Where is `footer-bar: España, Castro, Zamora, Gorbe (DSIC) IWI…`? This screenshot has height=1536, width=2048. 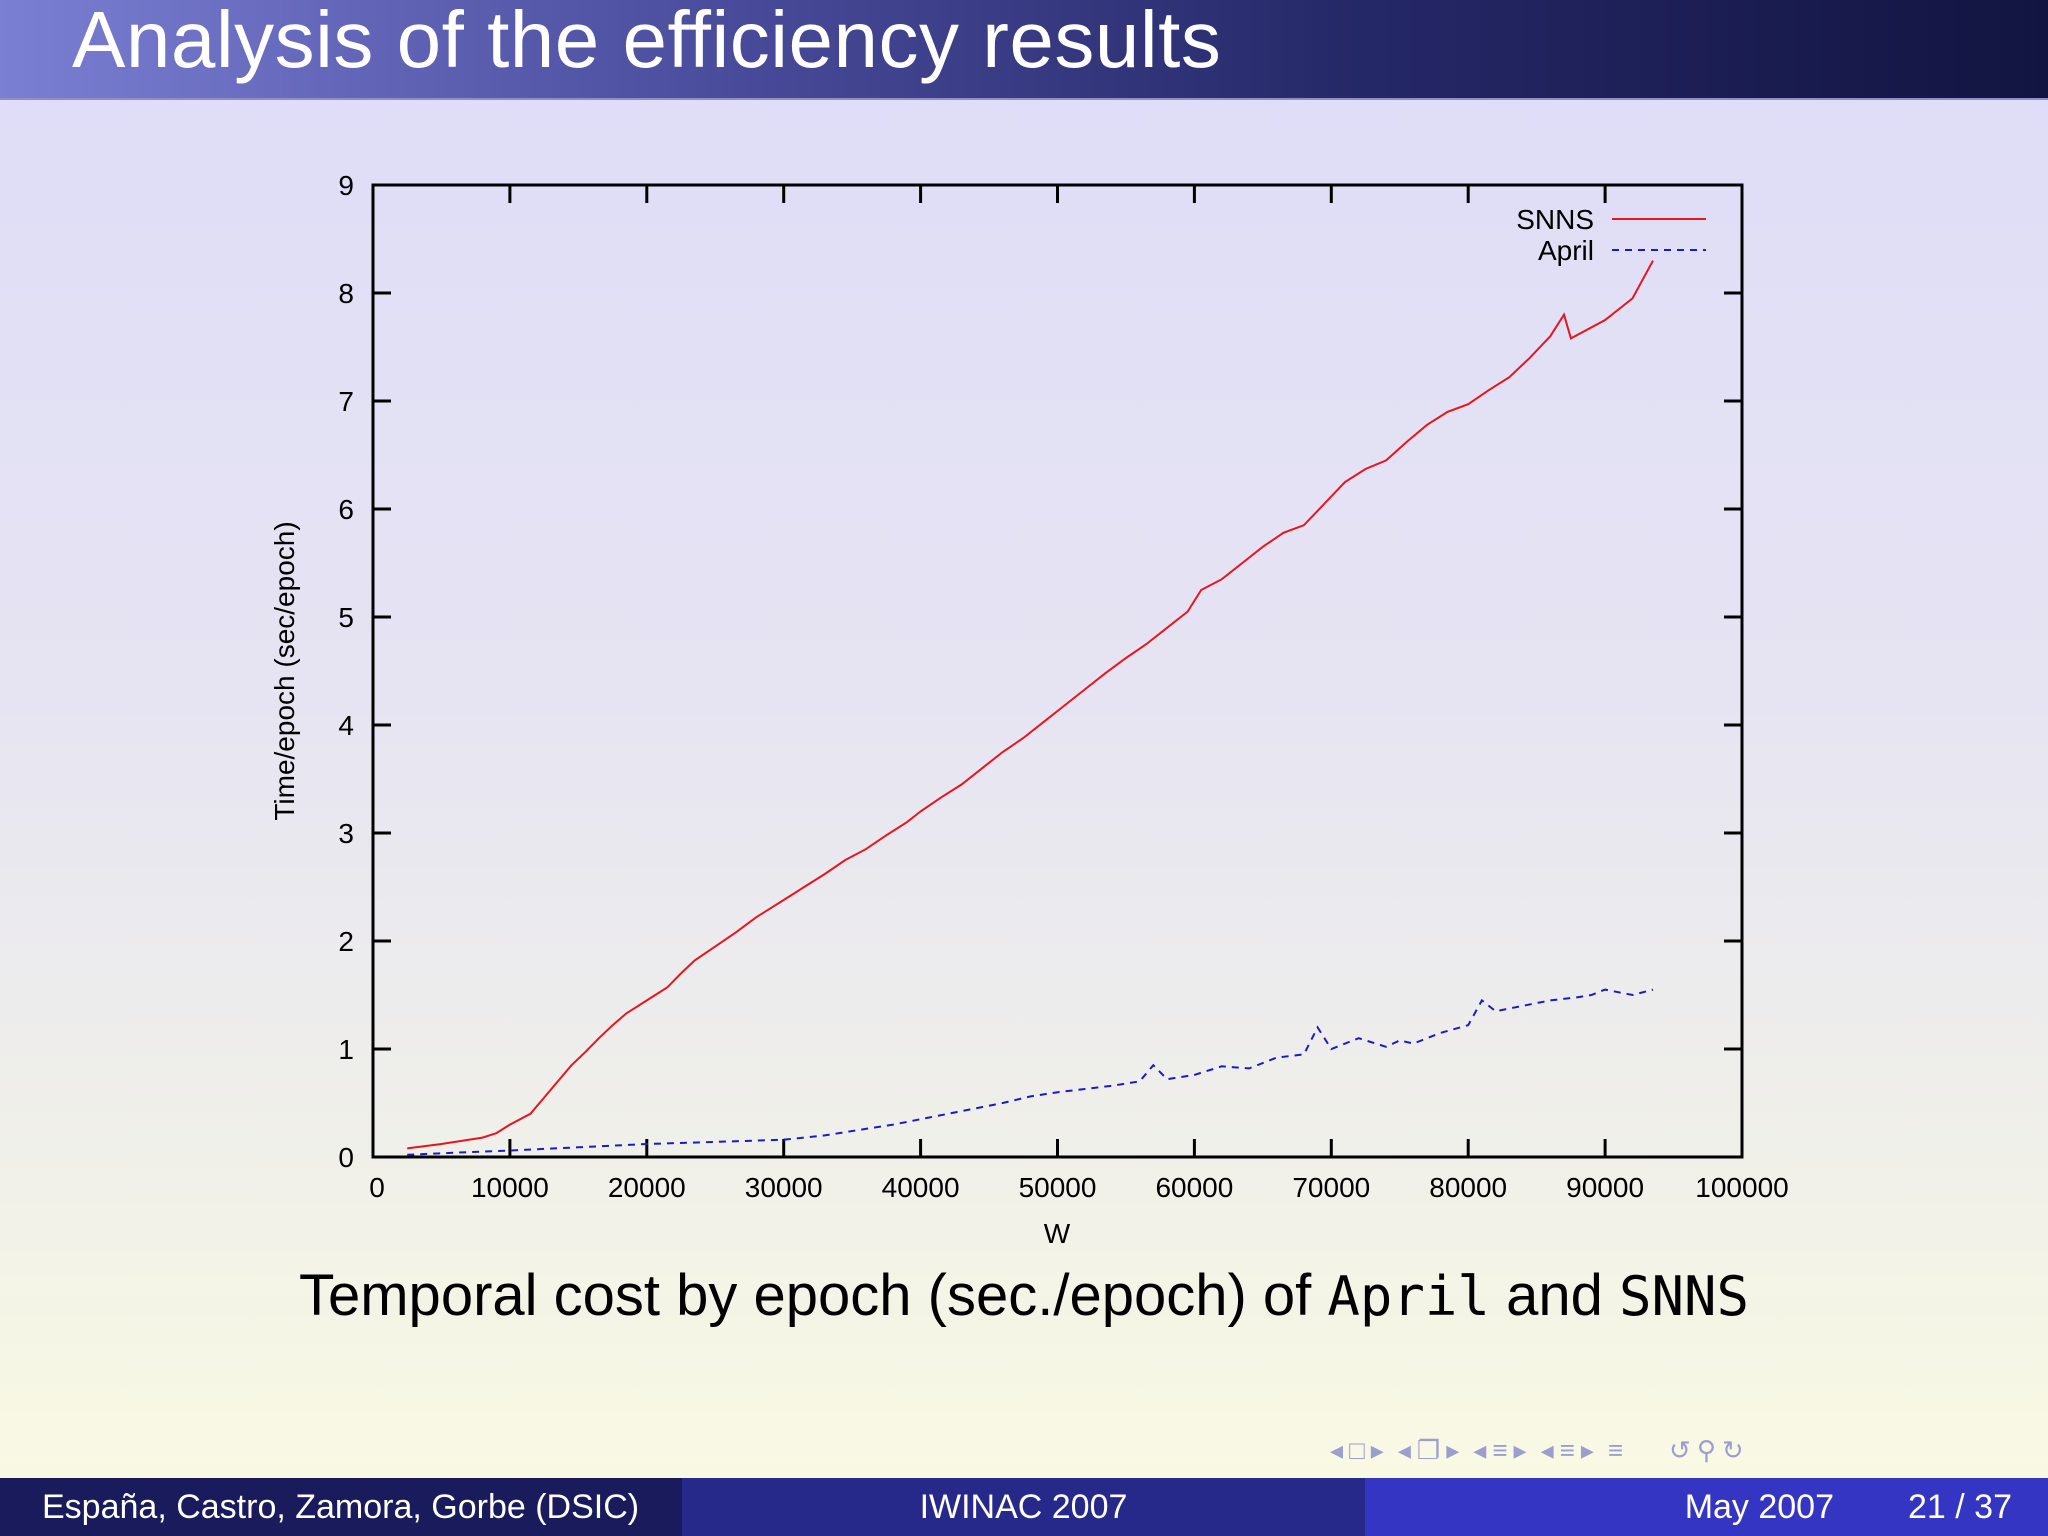
footer-bar: España, Castro, Zamora, Gorbe (DSIC) IWI… is located at coordinates (1024, 1507).